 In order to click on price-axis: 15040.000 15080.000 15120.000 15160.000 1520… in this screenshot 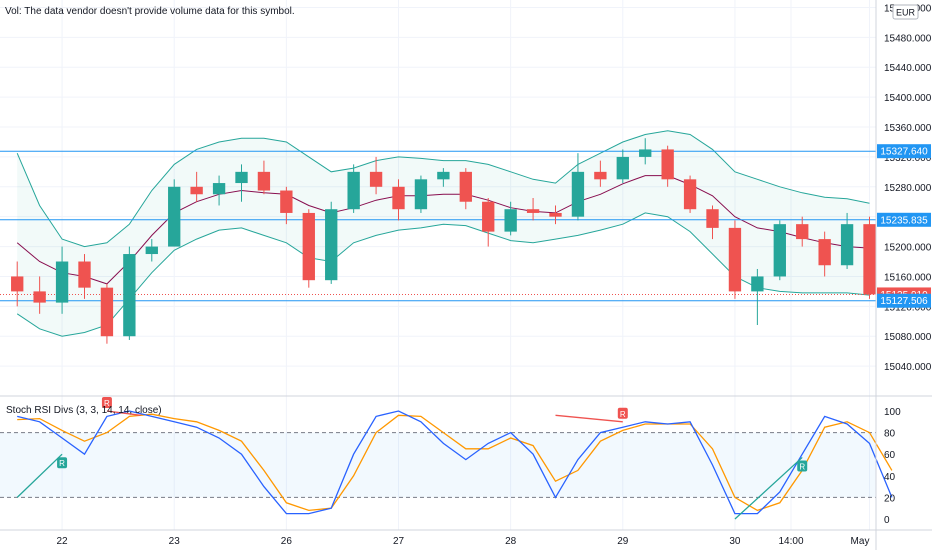, I will do `click(908, 188)`.